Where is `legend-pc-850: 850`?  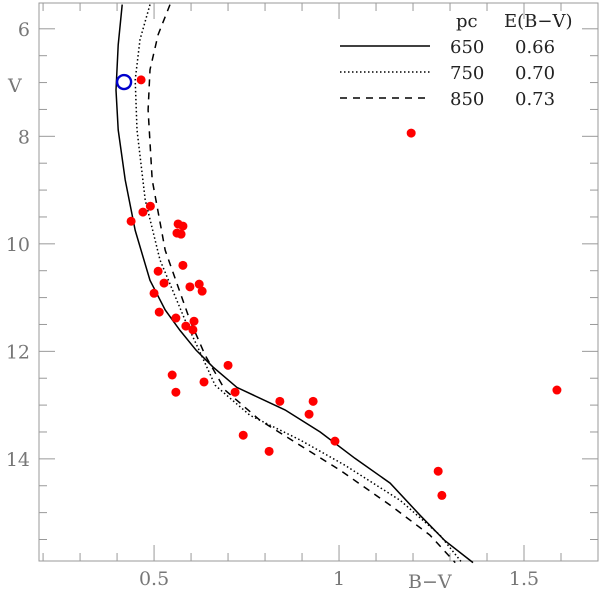 legend-pc-850: 850 is located at coordinates (467, 99).